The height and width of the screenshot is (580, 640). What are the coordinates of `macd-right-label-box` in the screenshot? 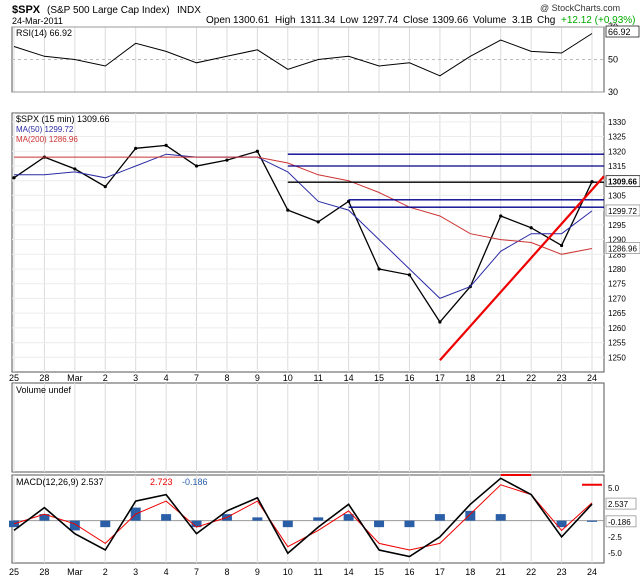 It's located at (621, 503).